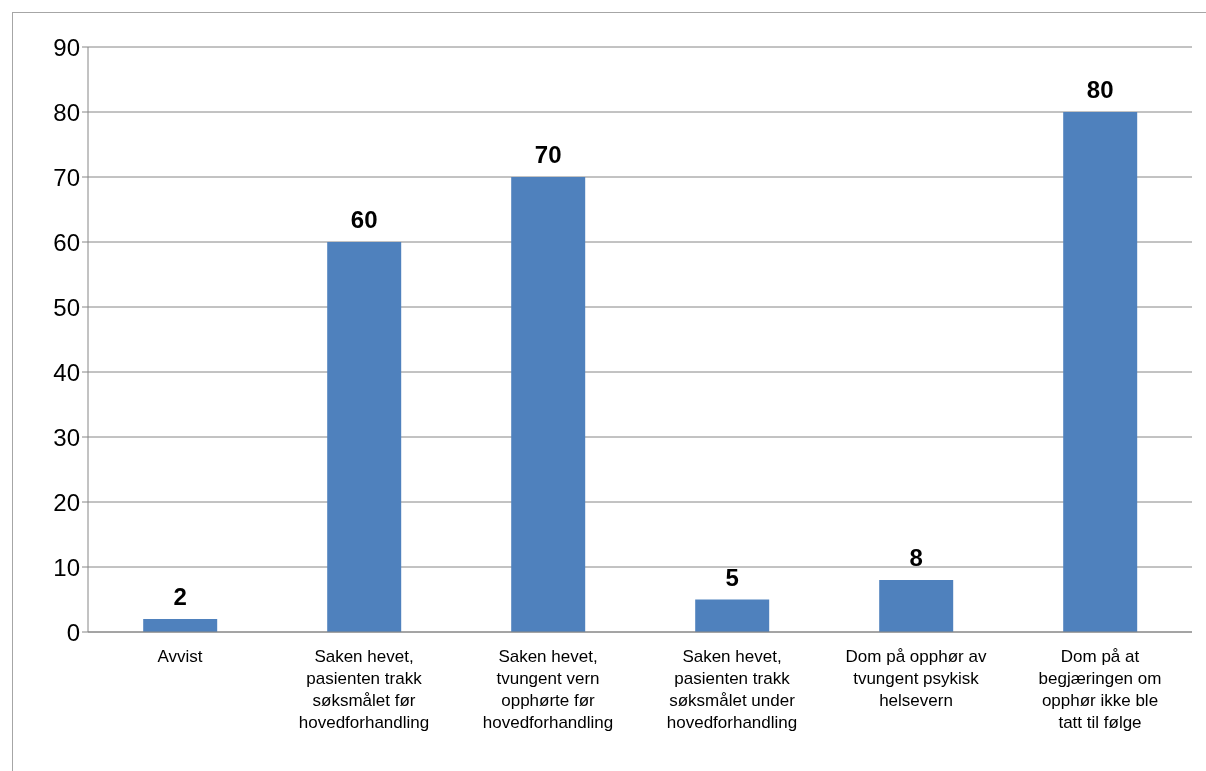  Describe the element at coordinates (66, 437) in the screenshot. I see `y-tick-label: 30` at that location.